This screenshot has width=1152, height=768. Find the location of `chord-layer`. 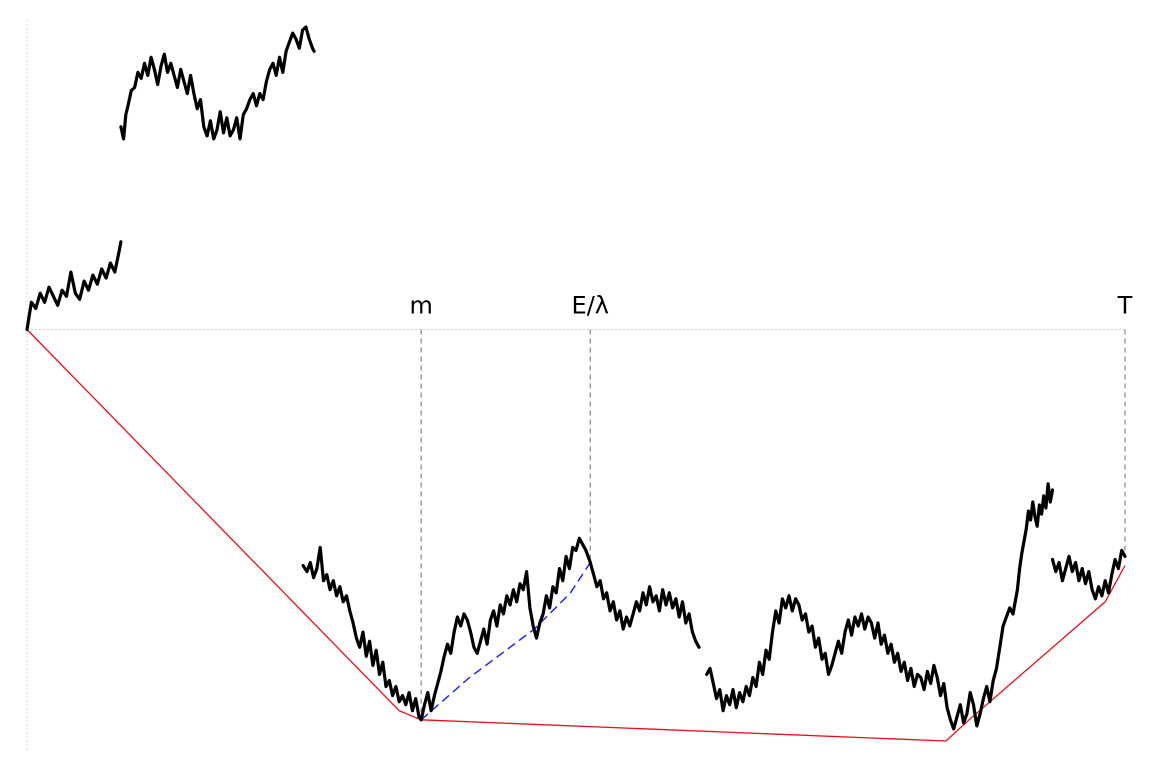

chord-layer is located at coordinates (505, 641).